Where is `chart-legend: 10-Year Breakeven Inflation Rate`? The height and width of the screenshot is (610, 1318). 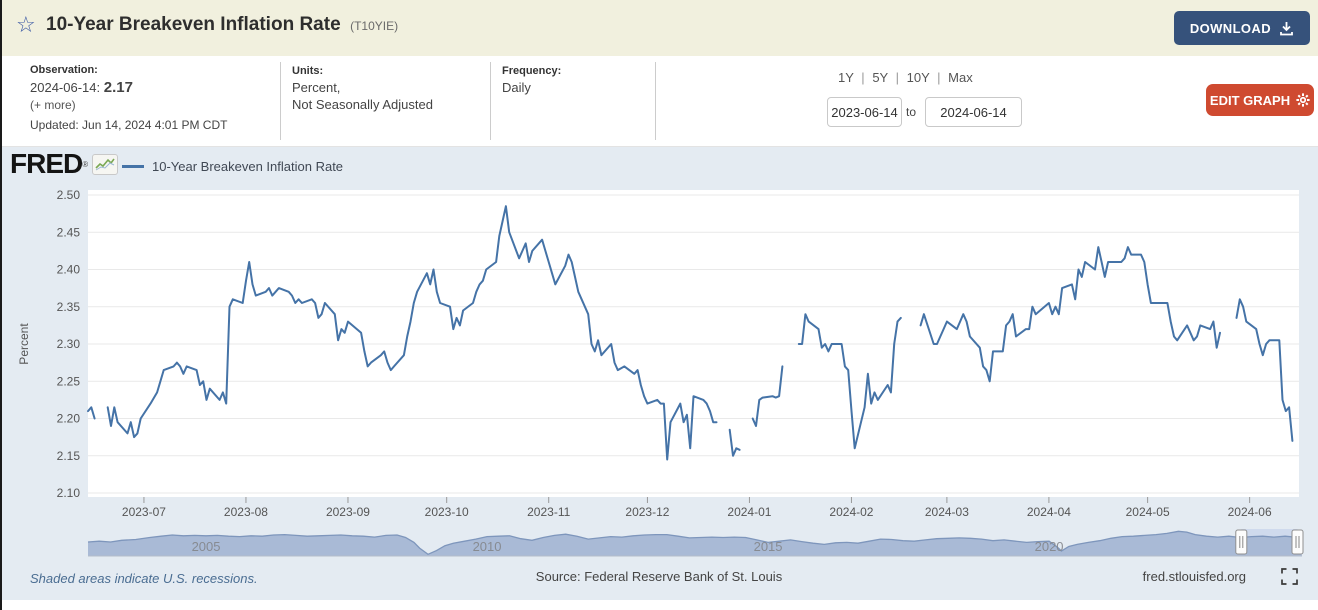 chart-legend: 10-Year Breakeven Inflation Rate is located at coordinates (232, 166).